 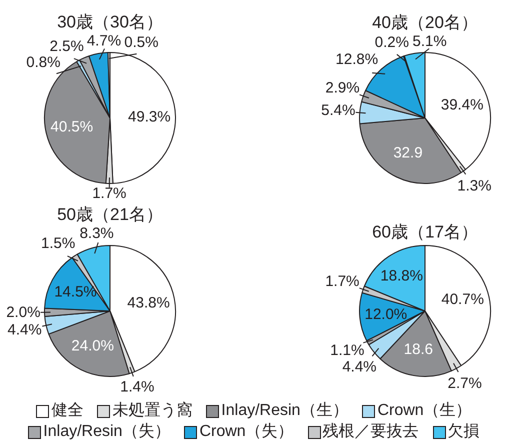 What do you see at coordinates (465, 383) in the screenshot?
I see `data-label: 2.7%` at bounding box center [465, 383].